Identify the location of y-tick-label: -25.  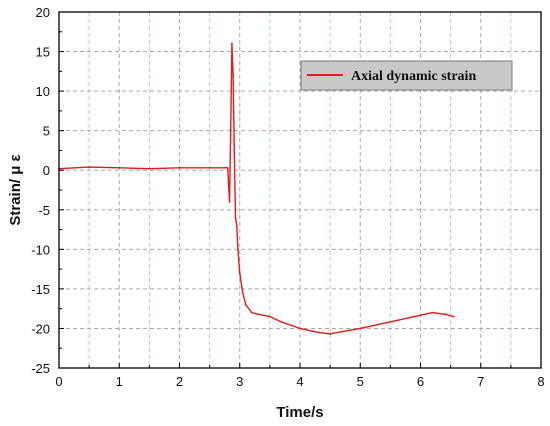
(40, 368).